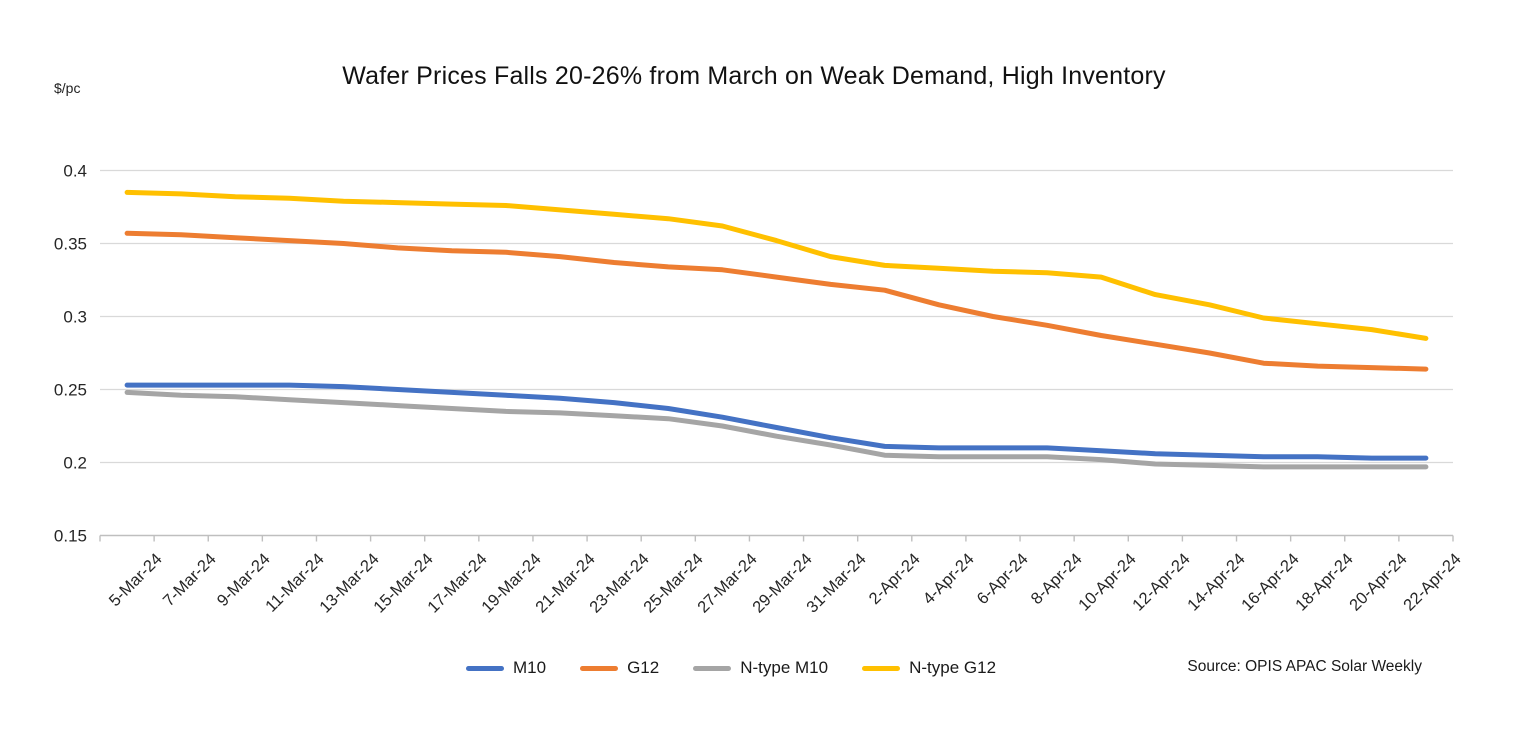 This screenshot has width=1536, height=730. I want to click on y-tick-label: 0.25, so click(70, 390).